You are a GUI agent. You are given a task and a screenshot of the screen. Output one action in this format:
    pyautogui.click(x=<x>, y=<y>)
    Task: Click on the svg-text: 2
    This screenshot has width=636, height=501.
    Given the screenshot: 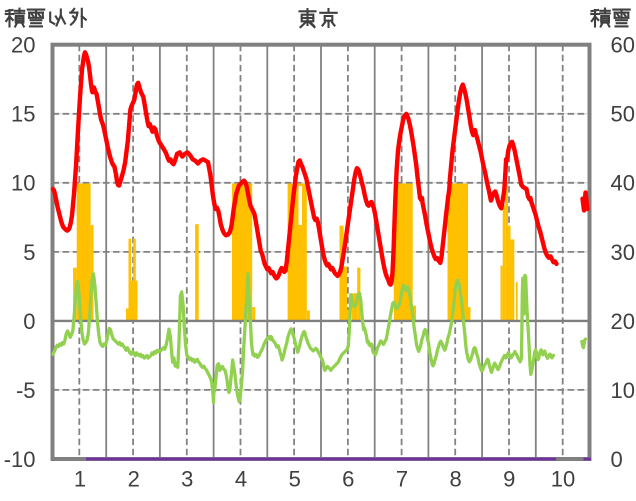 What is the action you would take?
    pyautogui.click(x=134, y=479)
    